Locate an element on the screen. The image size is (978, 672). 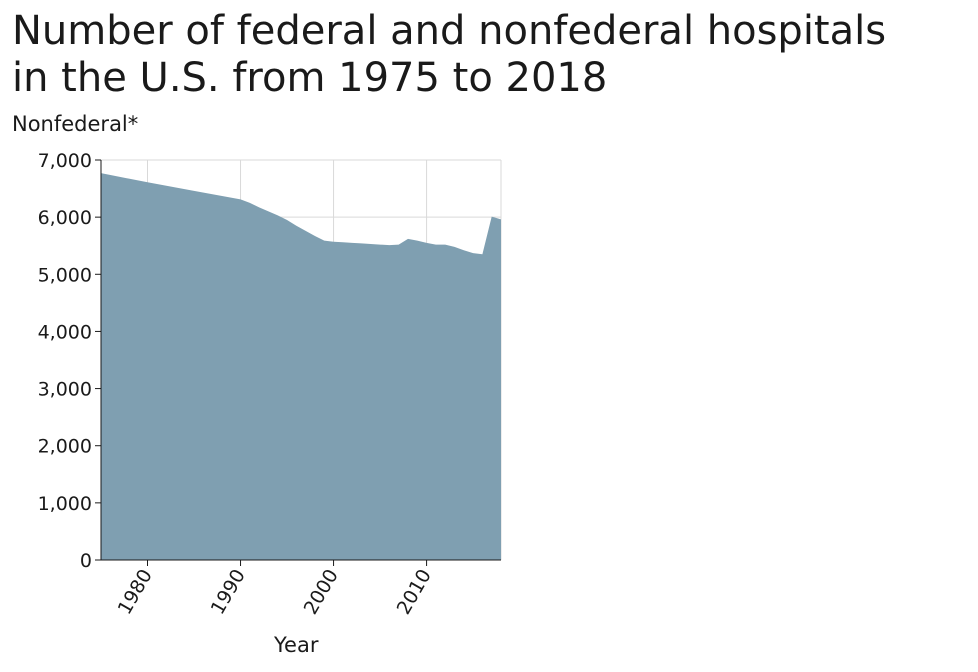
y-tick-label: 6,000 is located at coordinates (65, 218).